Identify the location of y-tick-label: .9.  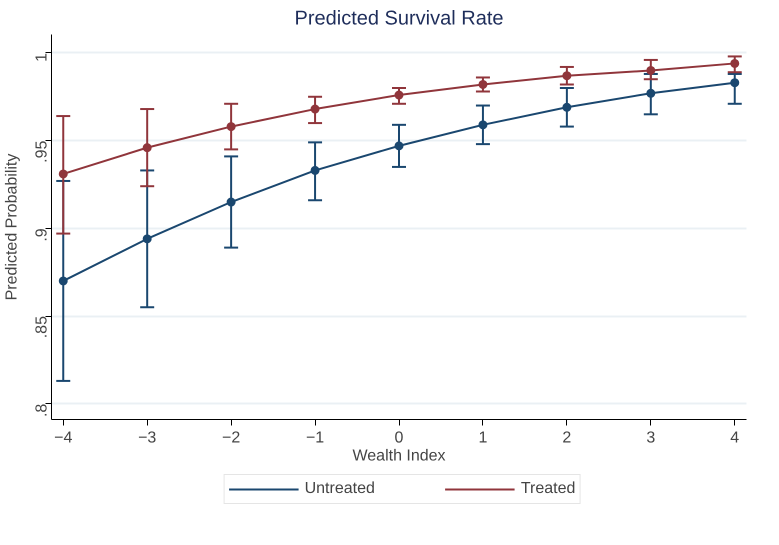
(42, 235).